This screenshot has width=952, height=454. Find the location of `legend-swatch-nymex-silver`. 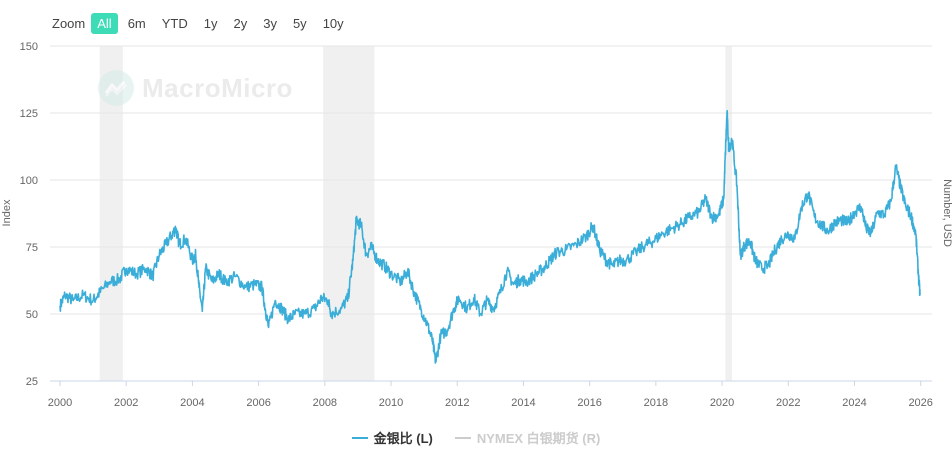

legend-swatch-nymex-silver is located at coordinates (462, 437).